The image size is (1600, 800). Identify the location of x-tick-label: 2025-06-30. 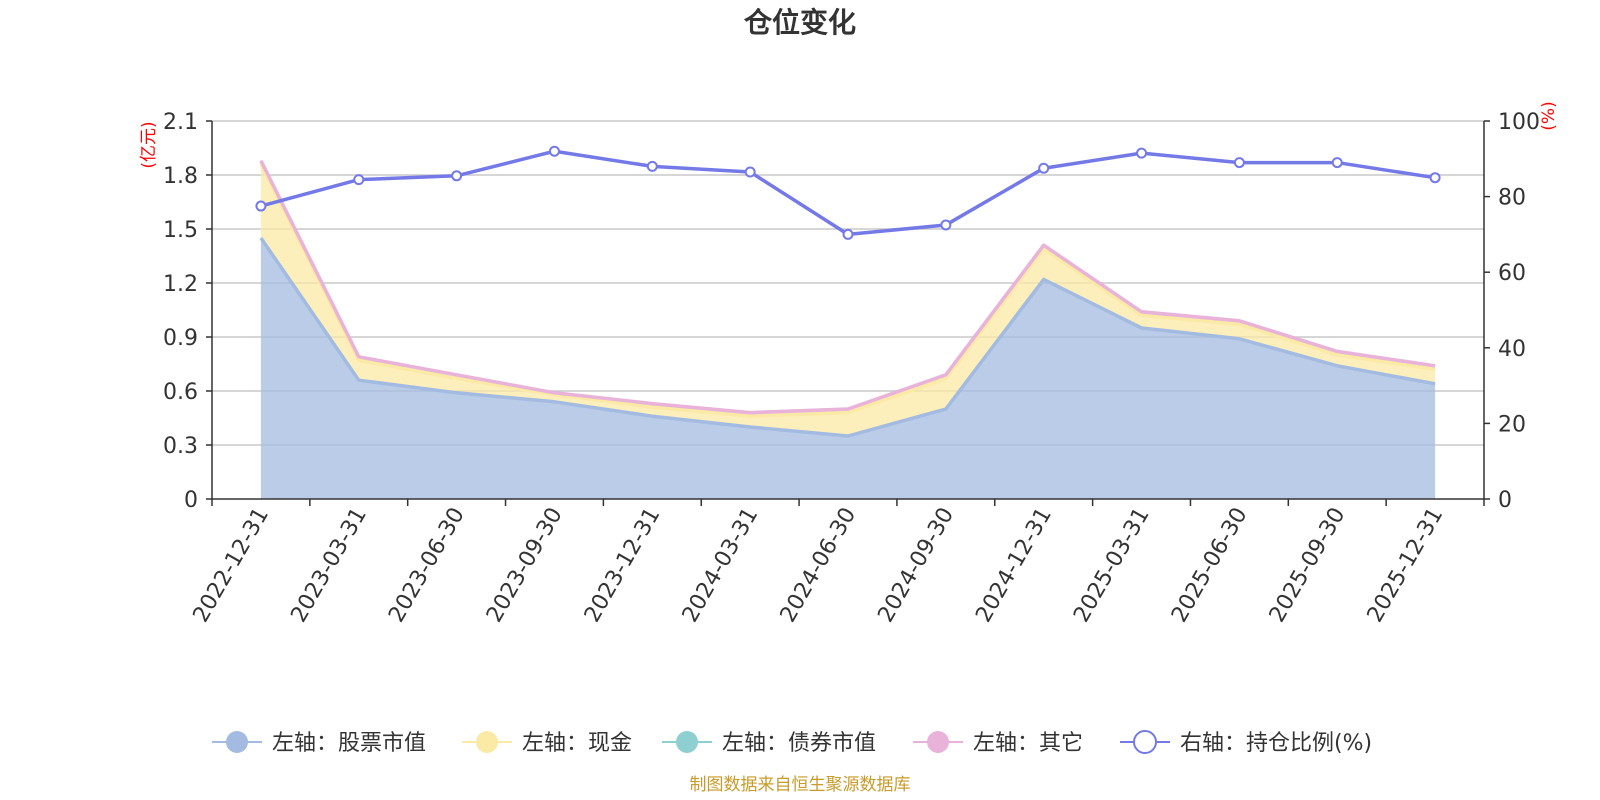
(1210, 565).